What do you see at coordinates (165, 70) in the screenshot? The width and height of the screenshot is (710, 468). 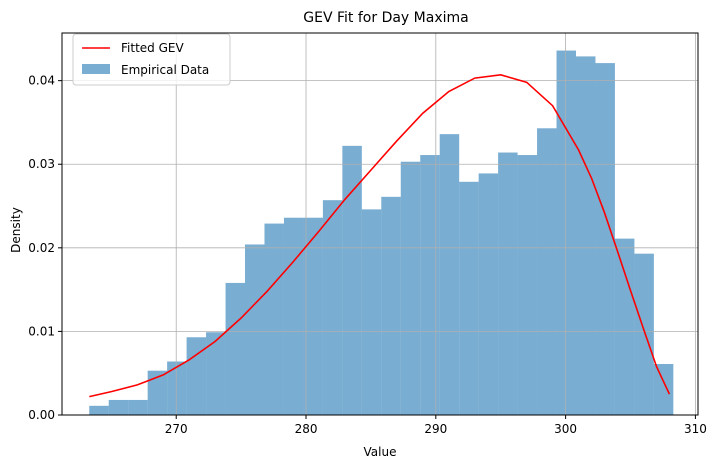 I see `legend-label-empirical: Empirical Data` at bounding box center [165, 70].